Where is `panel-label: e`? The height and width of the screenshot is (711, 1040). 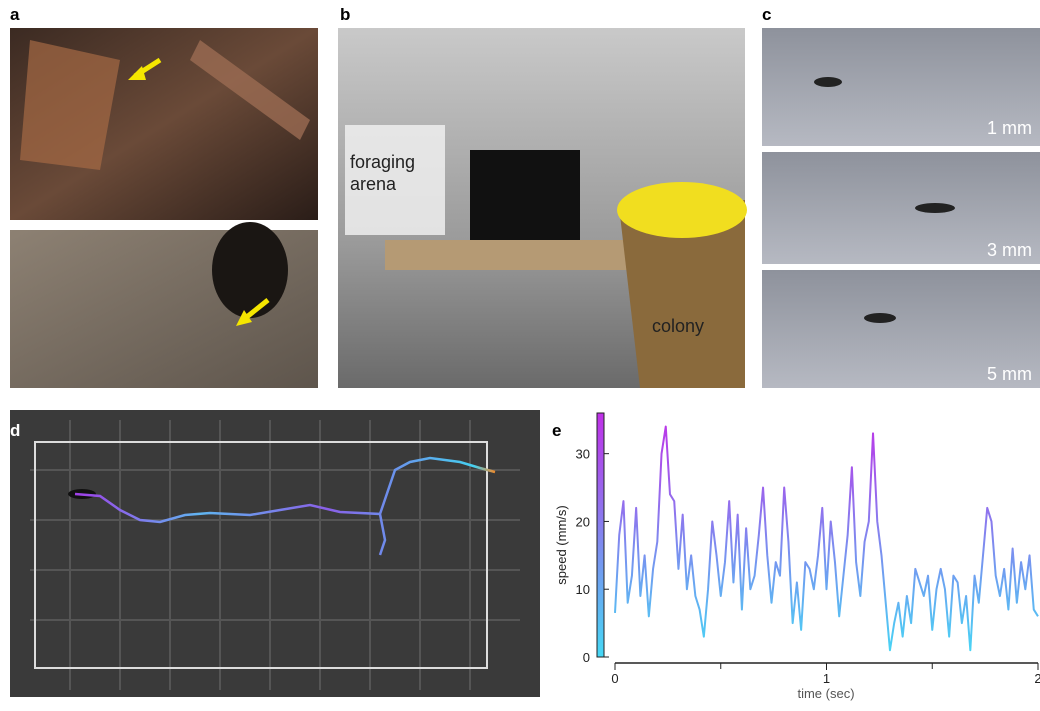 panel-label: e is located at coordinates (556, 430).